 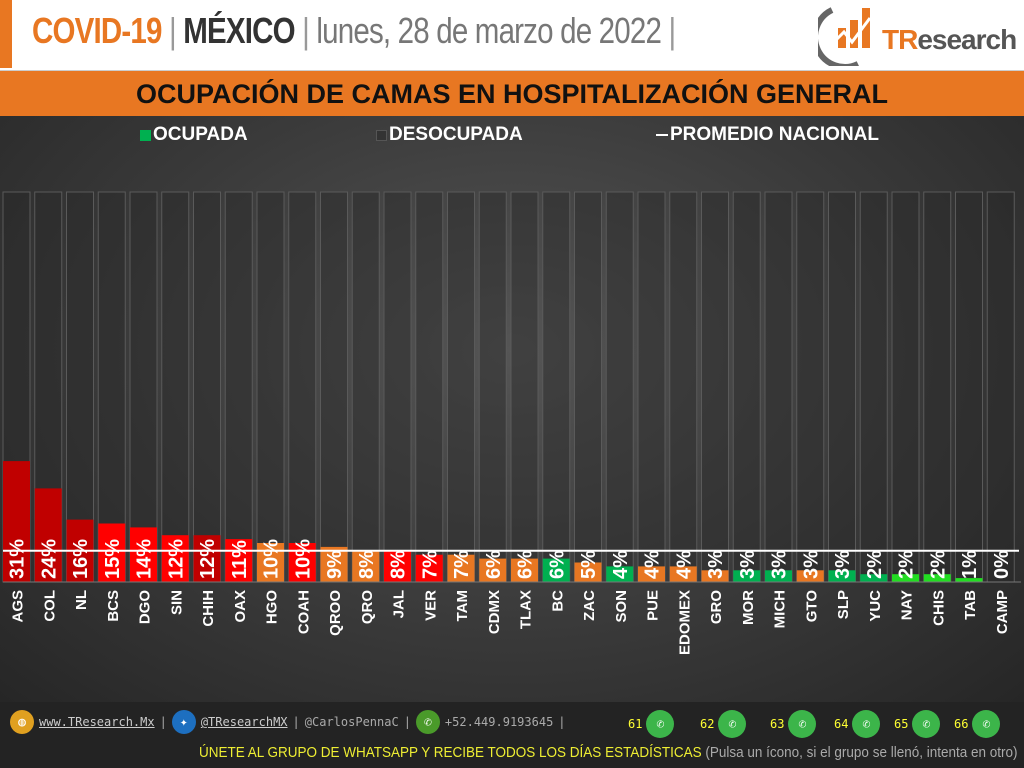 What do you see at coordinates (489, 30) in the screenshot?
I see `title-date: lunes, 28 de marzo de 2022` at bounding box center [489, 30].